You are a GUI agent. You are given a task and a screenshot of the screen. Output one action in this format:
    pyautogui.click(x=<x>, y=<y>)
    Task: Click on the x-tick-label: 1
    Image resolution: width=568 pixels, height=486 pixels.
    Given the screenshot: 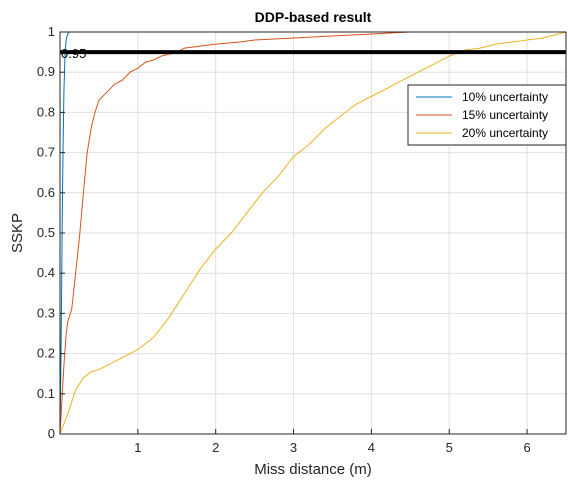 What is the action you would take?
    pyautogui.click(x=137, y=447)
    